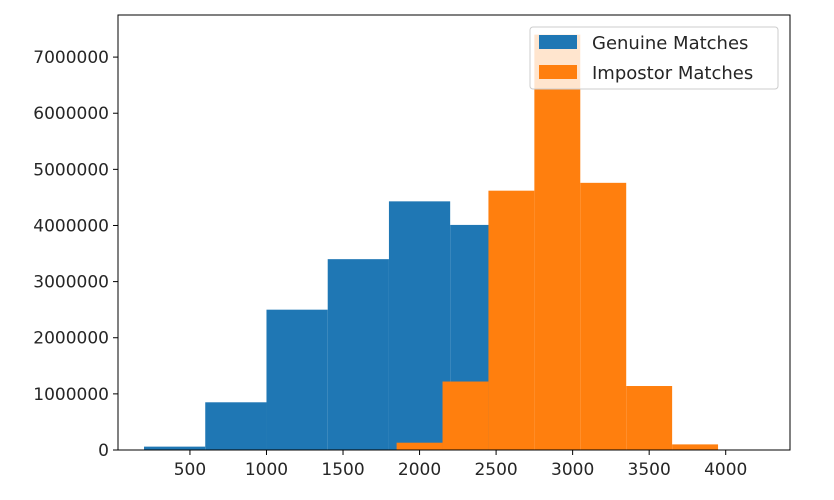 This screenshot has width=834, height=500. What do you see at coordinates (649, 470) in the screenshot?
I see `x-tick-label: 3500` at bounding box center [649, 470].